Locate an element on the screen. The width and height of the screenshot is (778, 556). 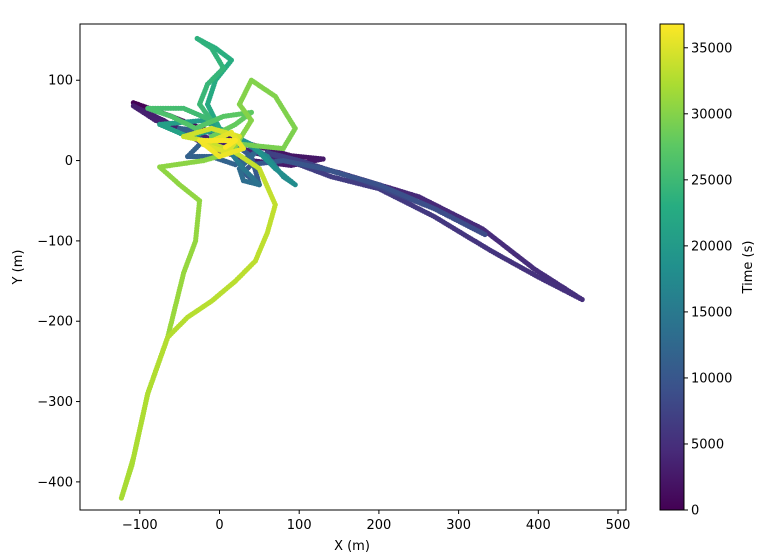
y-tick-label: 0 is located at coordinates (69, 161).